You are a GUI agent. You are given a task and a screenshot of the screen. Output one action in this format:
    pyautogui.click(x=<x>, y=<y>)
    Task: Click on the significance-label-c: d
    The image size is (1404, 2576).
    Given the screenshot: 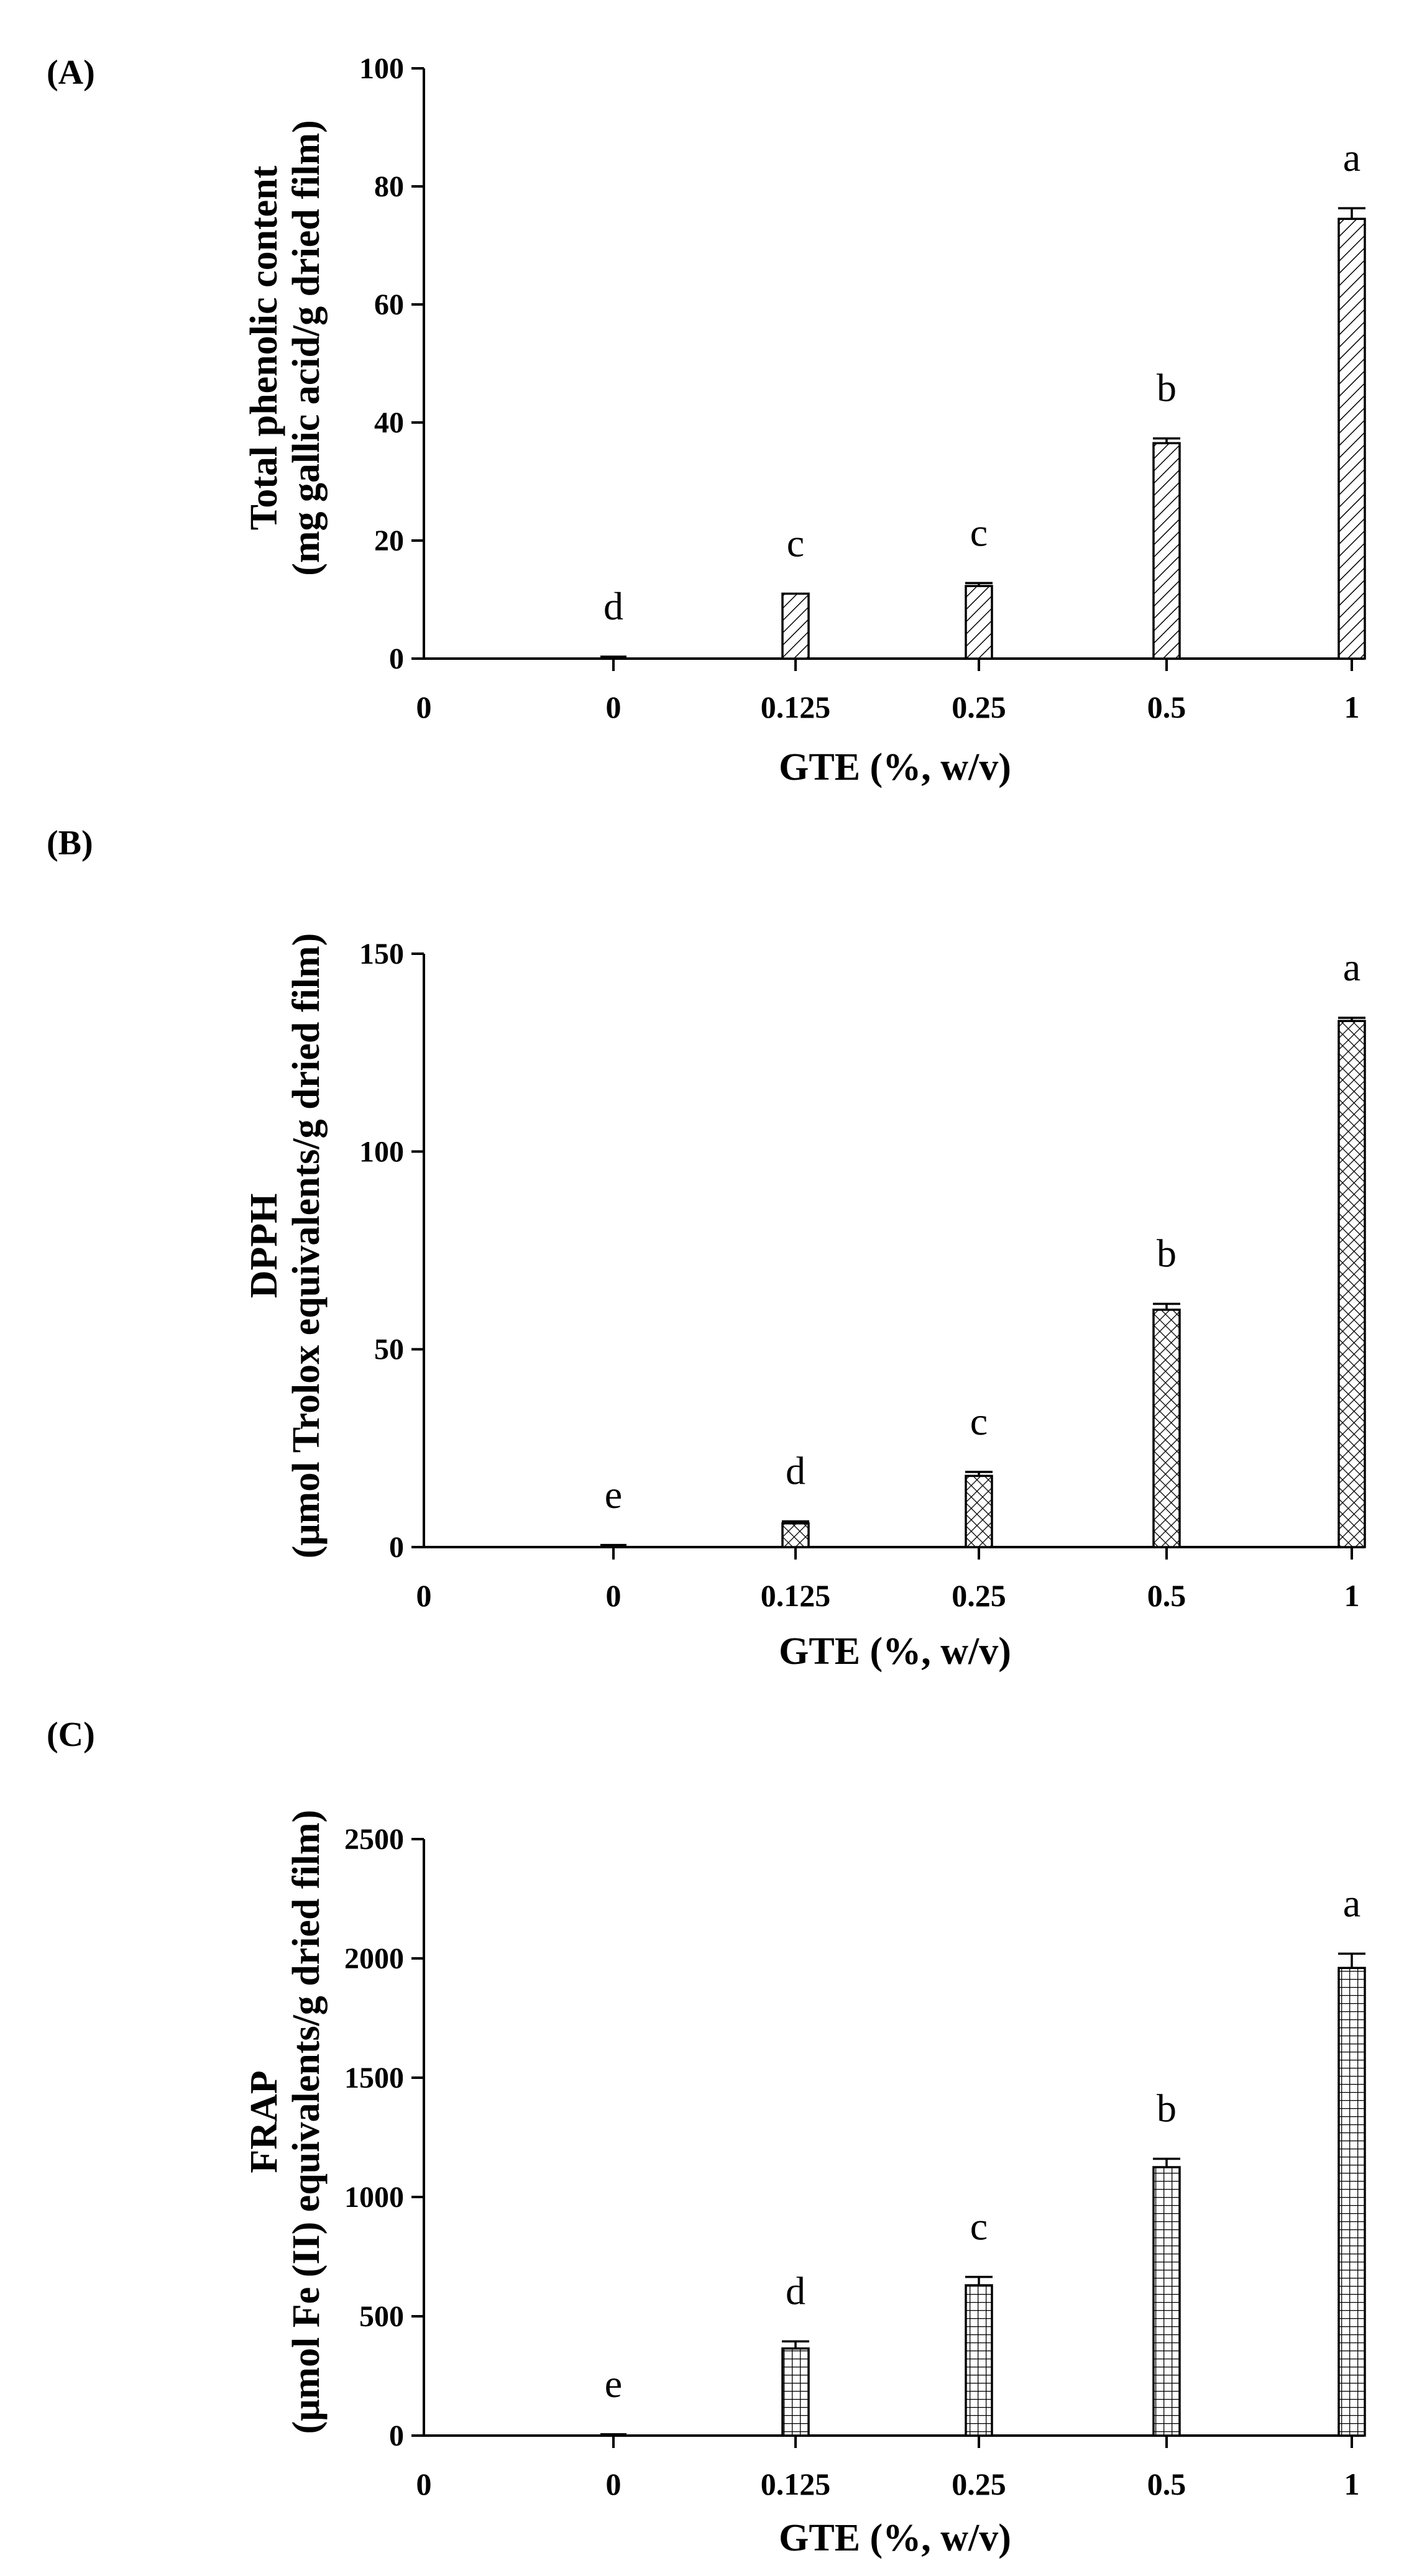 What is the action you would take?
    pyautogui.click(x=795, y=2290)
    